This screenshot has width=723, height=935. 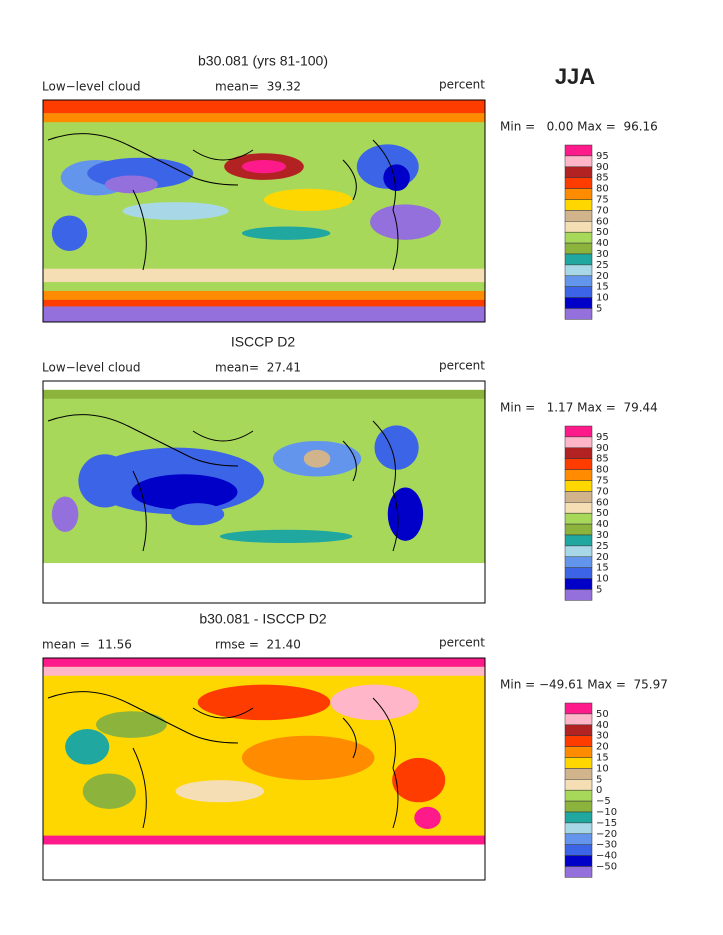 What do you see at coordinates (87, 645) in the screenshot?
I see `left-label: mean = 11.56` at bounding box center [87, 645].